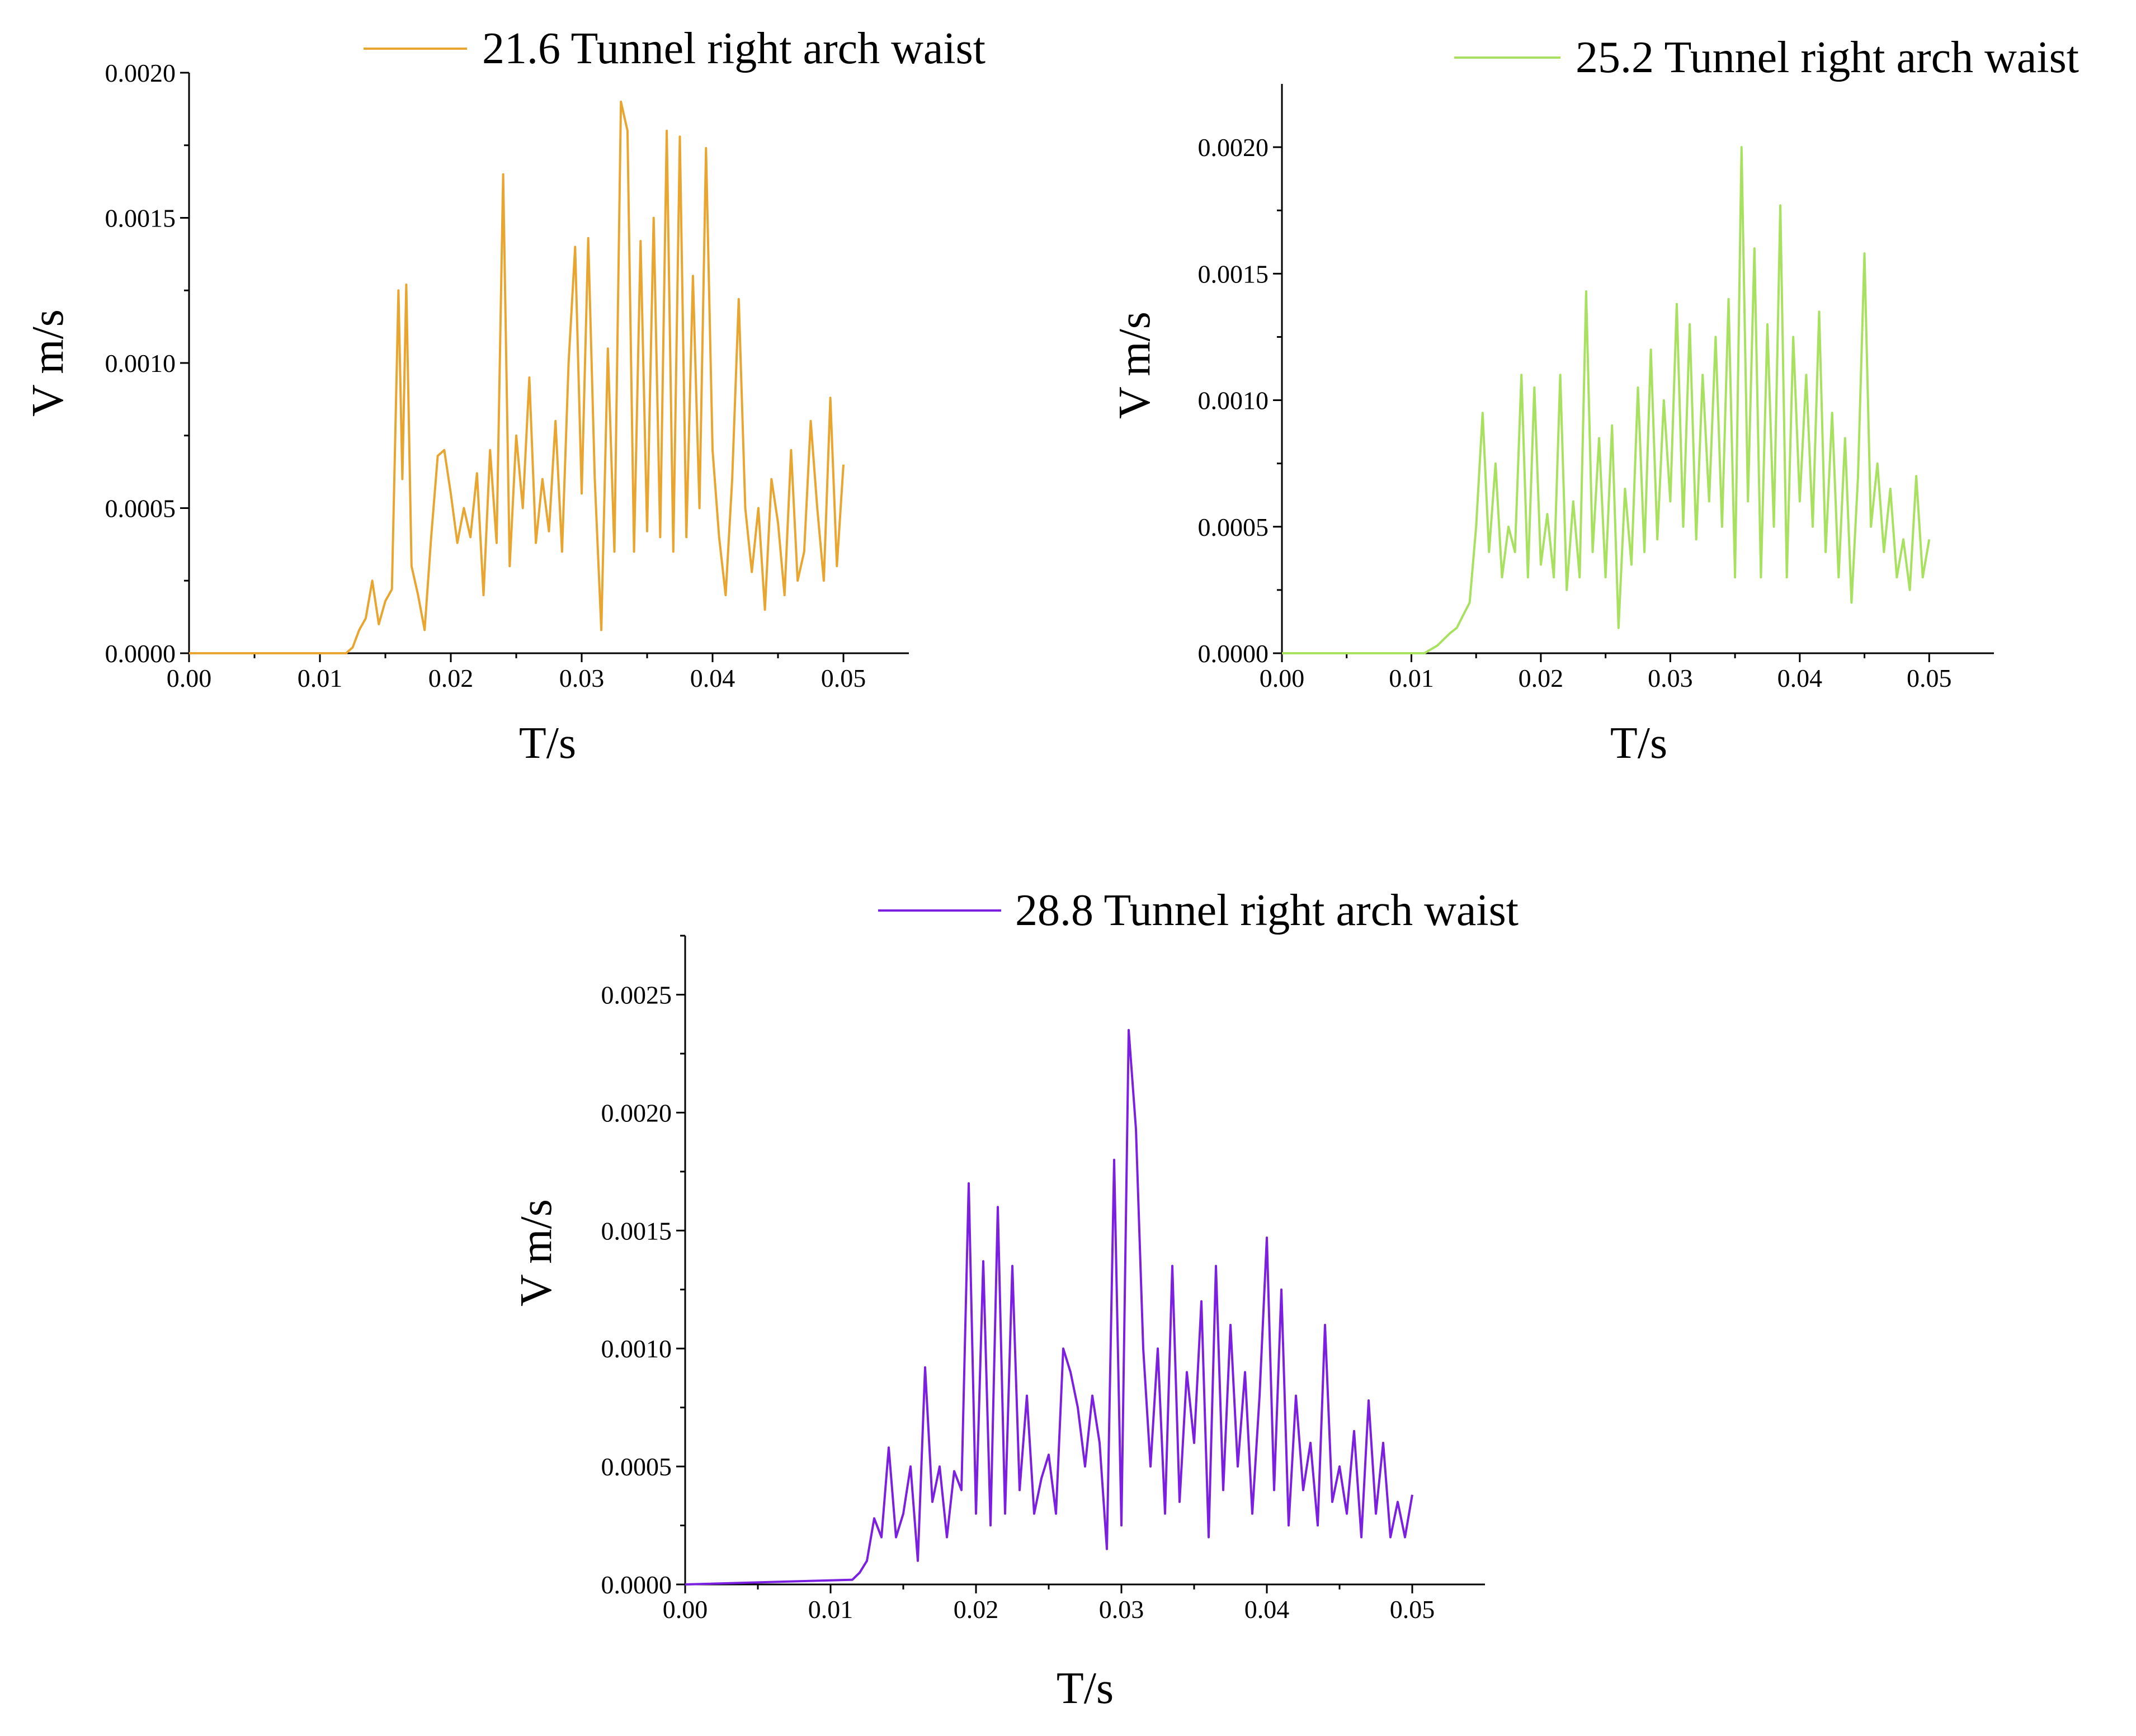  What do you see at coordinates (1828, 58) in the screenshot?
I see `legend-label: 25.2 Tunnel right arch waist` at bounding box center [1828, 58].